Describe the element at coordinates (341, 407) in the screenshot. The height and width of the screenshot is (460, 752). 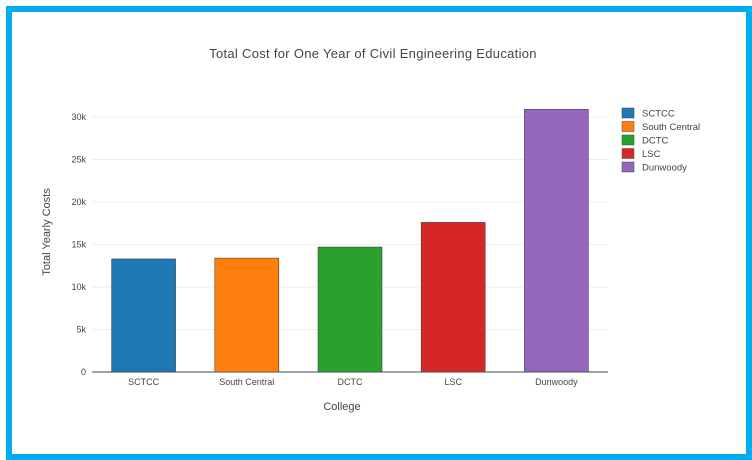
I see `x-axis-title: College` at that location.